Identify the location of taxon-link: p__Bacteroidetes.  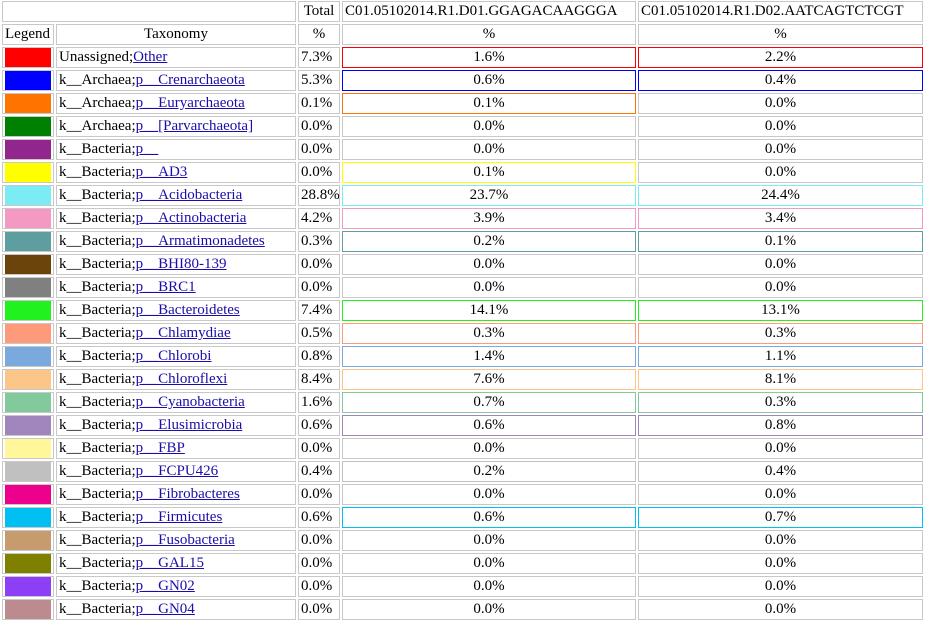
(187, 310).